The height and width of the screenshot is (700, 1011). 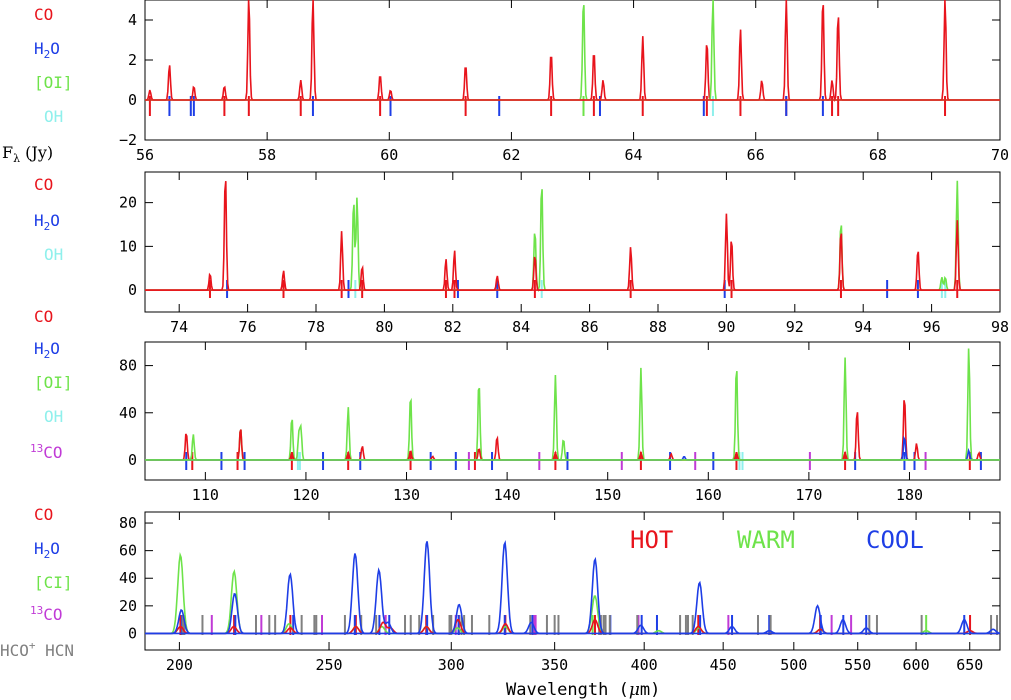 I want to click on panel-2-xtick-label: 98, so click(x=1000, y=327).